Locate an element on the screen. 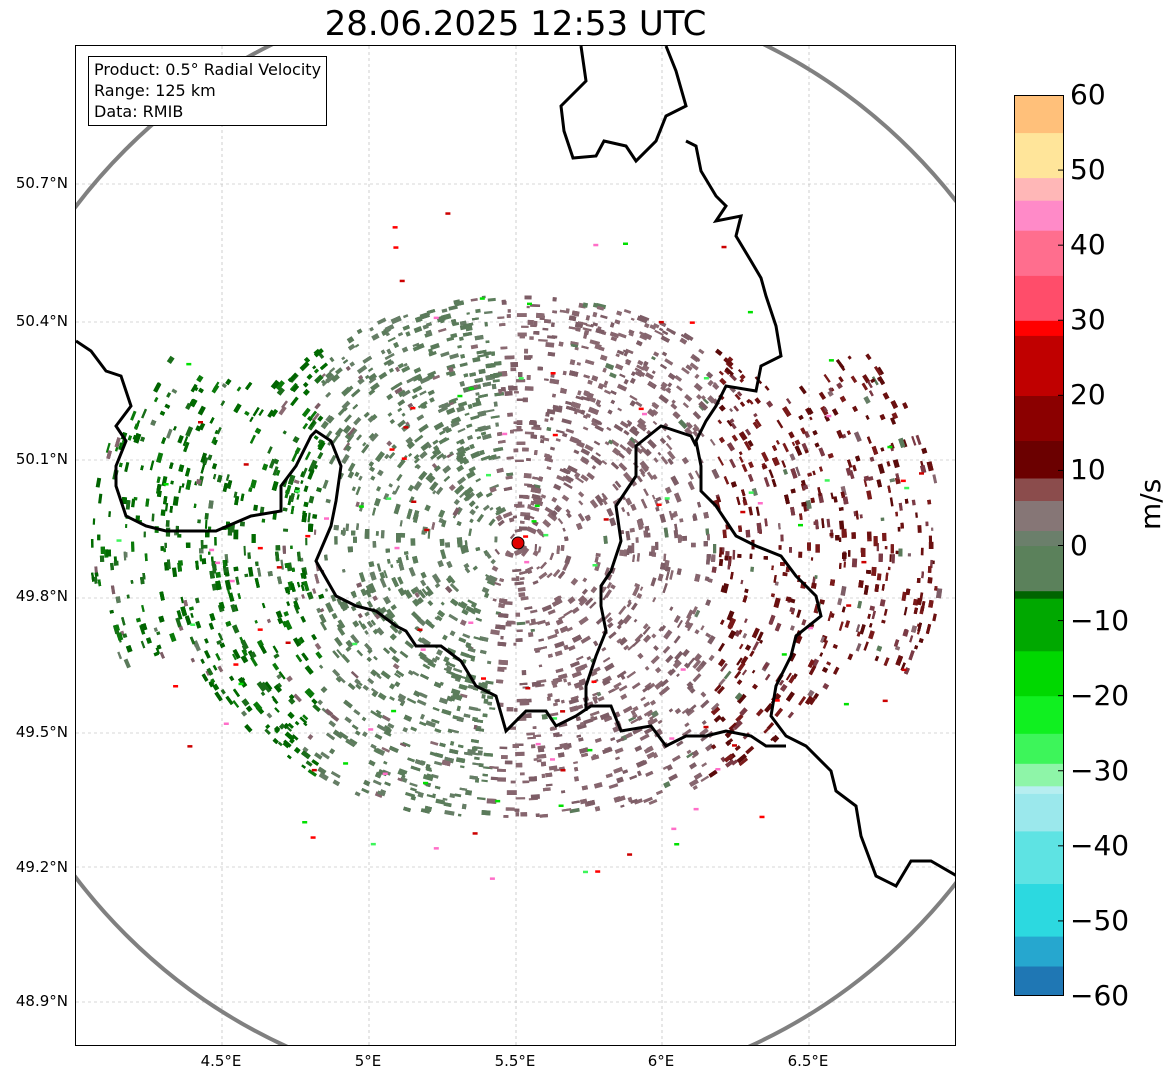 The image size is (1171, 1081). colorbar-tick-label: −30 is located at coordinates (1100, 770).